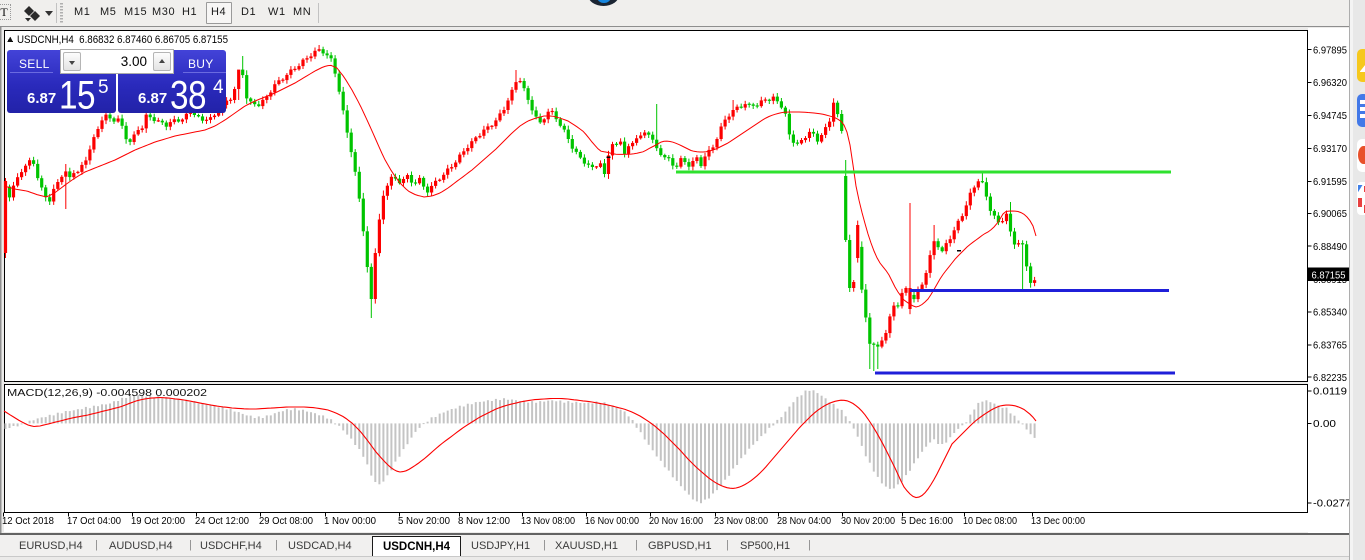 This screenshot has height=560, width=1365. I want to click on svg-text: 28 Nov 04:00, so click(804, 521).